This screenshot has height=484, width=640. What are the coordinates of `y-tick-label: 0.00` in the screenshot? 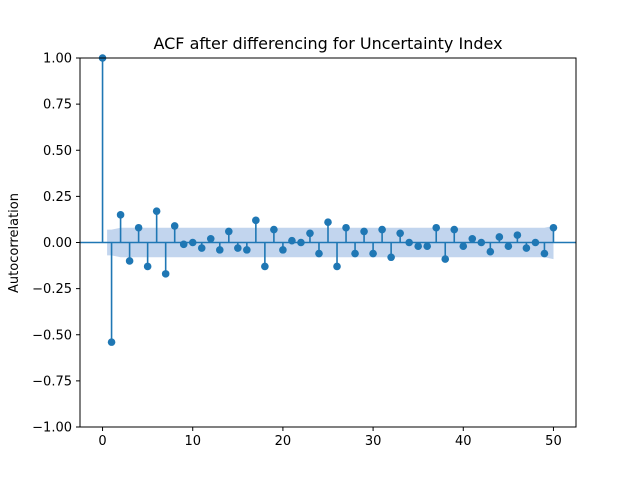 It's located at (57, 243).